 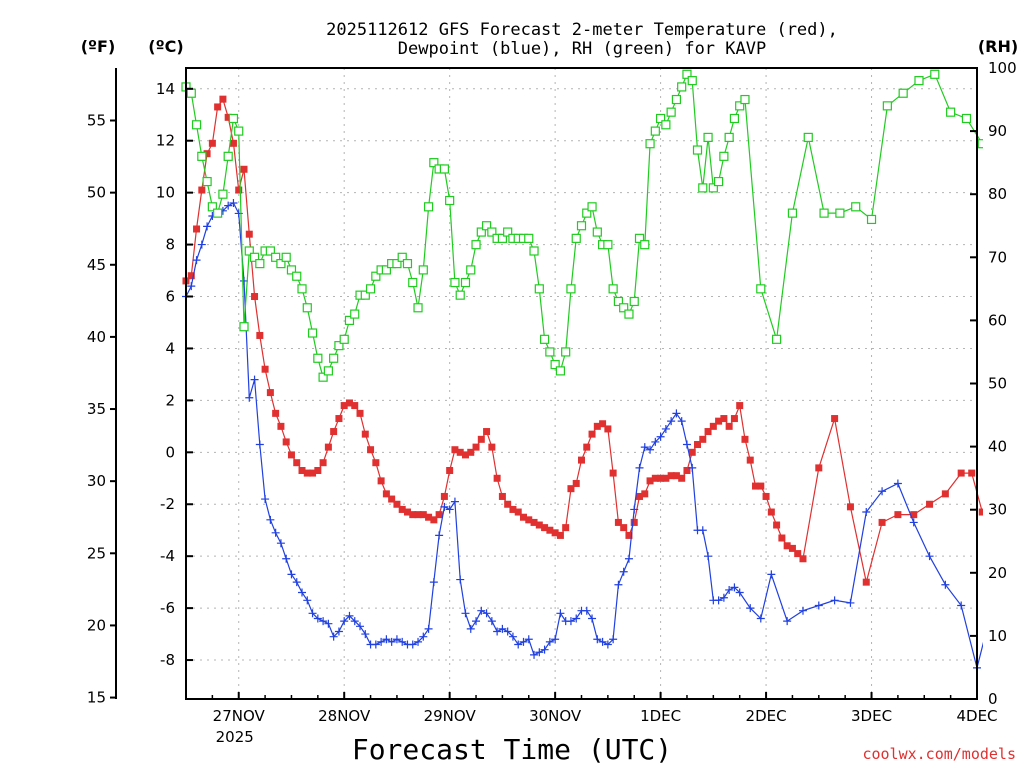 What do you see at coordinates (344, 716) in the screenshot?
I see `x-tick-label: 28NOV` at bounding box center [344, 716].